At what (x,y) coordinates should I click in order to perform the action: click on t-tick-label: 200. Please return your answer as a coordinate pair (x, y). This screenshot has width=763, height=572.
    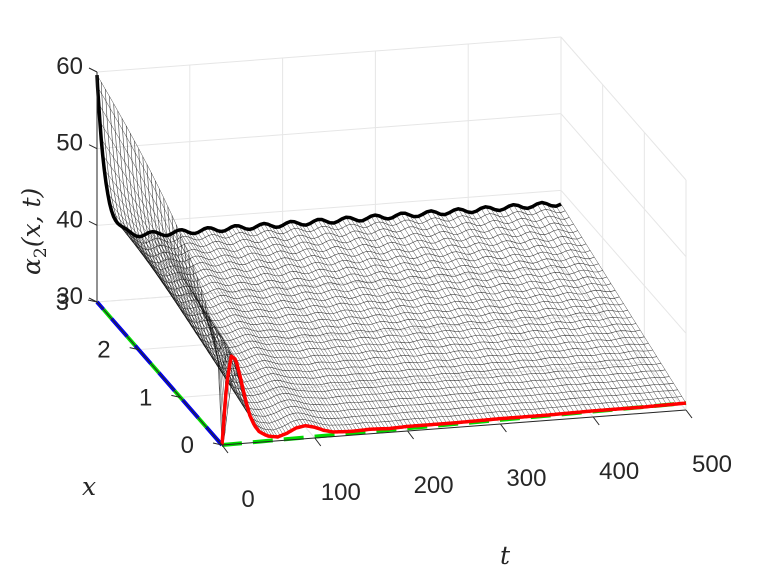
    Looking at the image, I should click on (434, 485).